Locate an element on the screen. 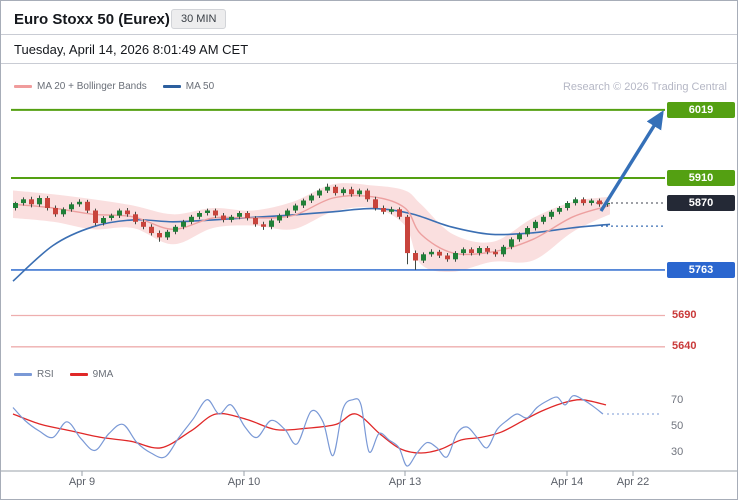 Image resolution: width=738 pixels, height=500 pixels. price-label-5690: 5690 is located at coordinates (684, 315).